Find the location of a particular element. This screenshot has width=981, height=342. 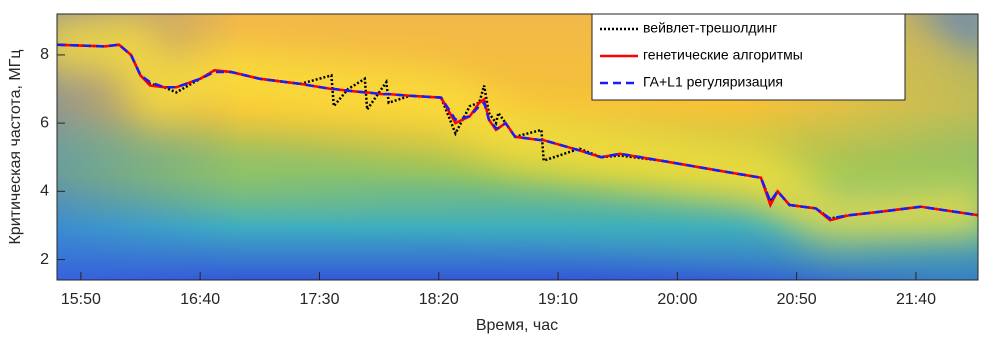

x-tick-label: 20:50 is located at coordinates (797, 299).